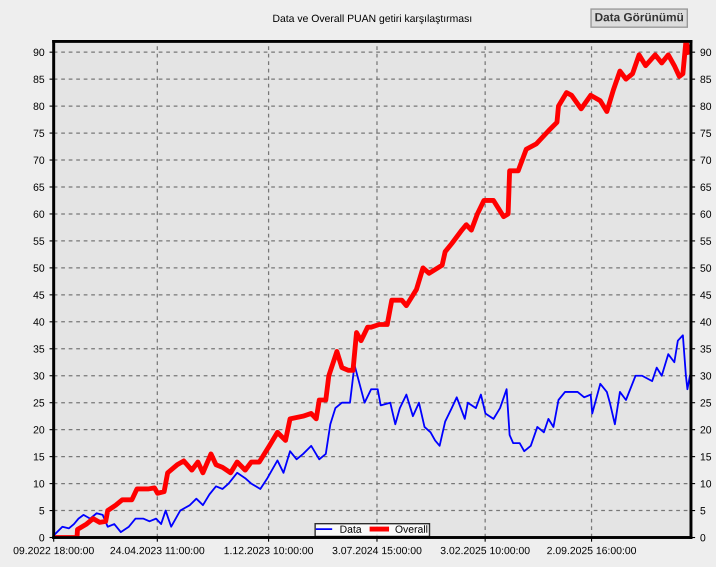  Describe the element at coordinates (372, 19) in the screenshot. I see `chart-title: Data ve Overall PUAN getiri karşılaştırması` at that location.